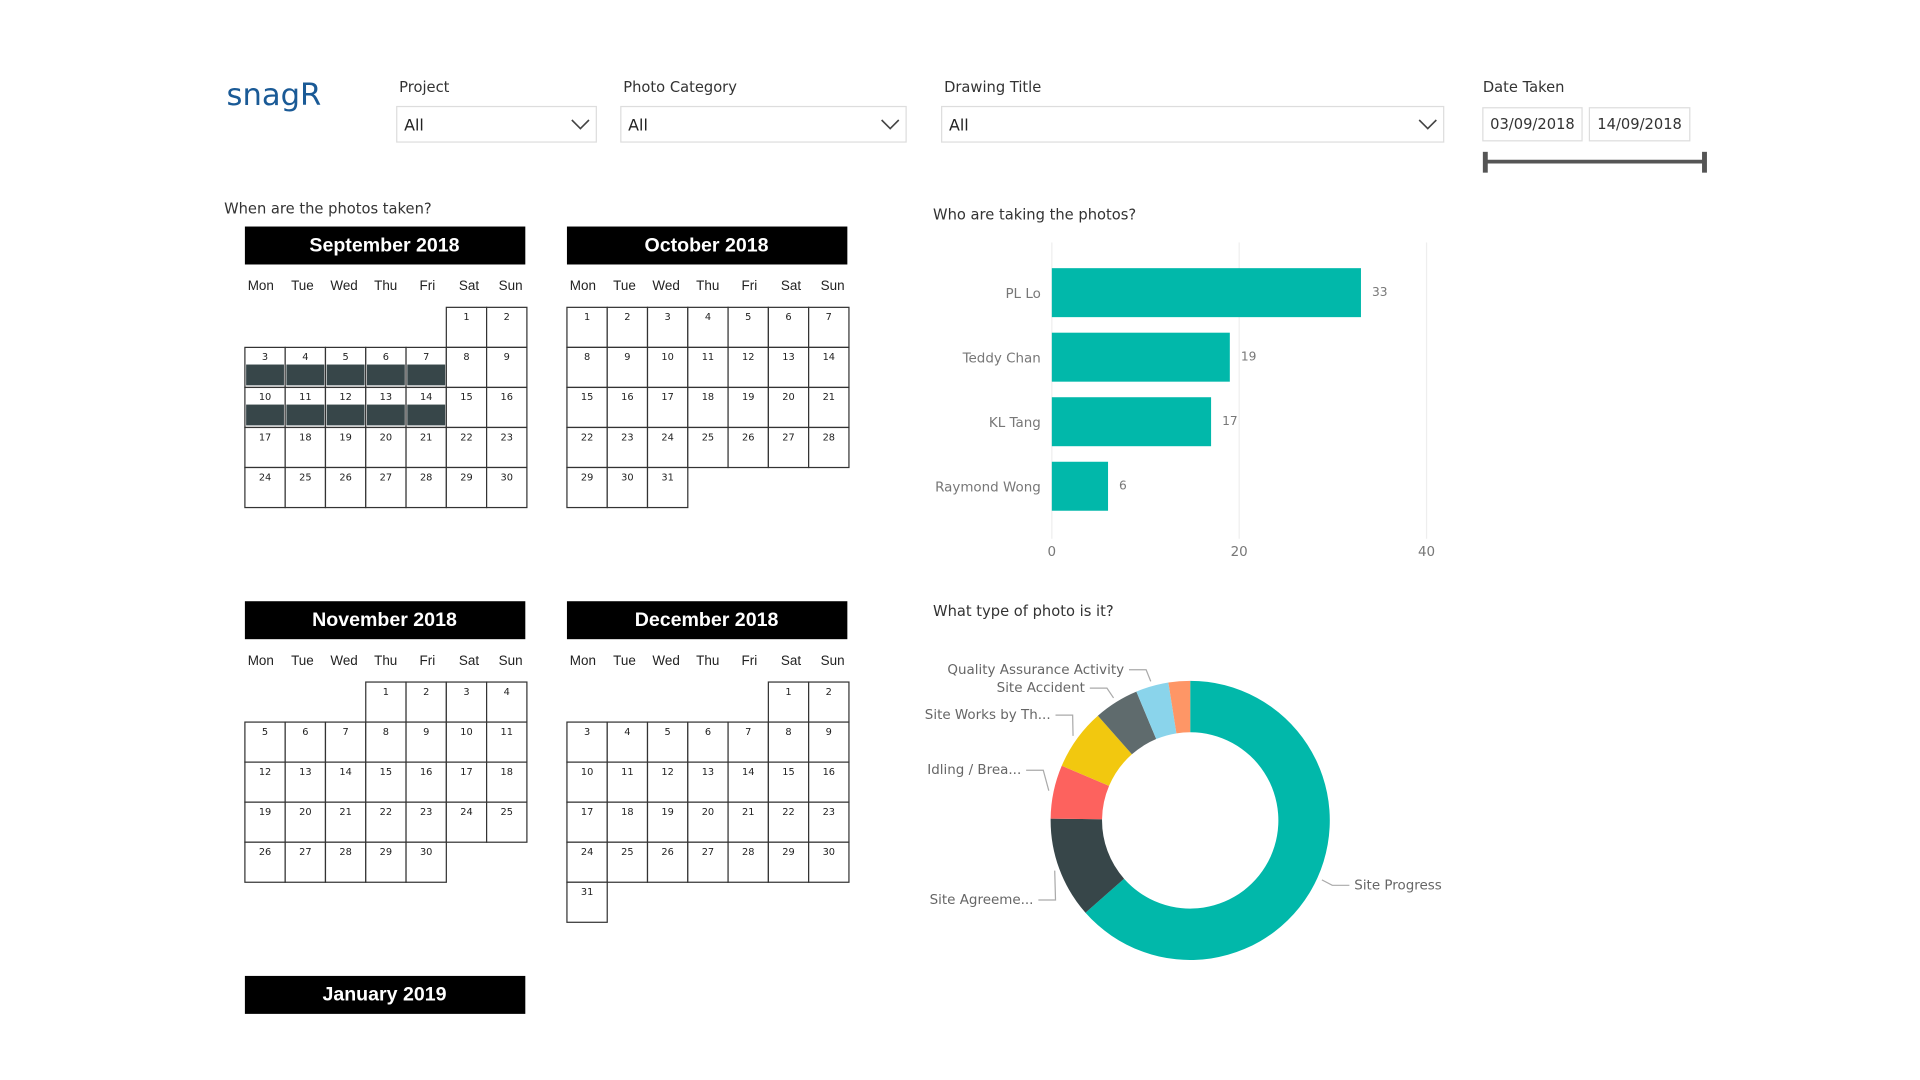 The width and height of the screenshot is (1920, 1080). Describe the element at coordinates (708, 397) in the screenshot. I see `day-number: 18` at that location.